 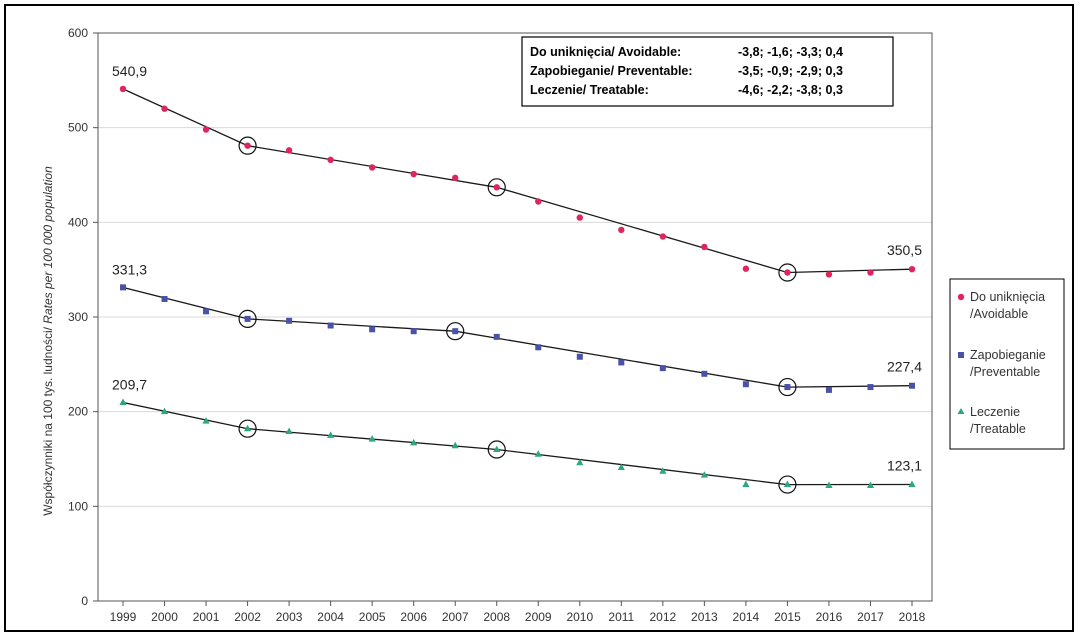 I want to click on legend-label-avoidable-1: Do uniknięcia, so click(x=1007, y=297).